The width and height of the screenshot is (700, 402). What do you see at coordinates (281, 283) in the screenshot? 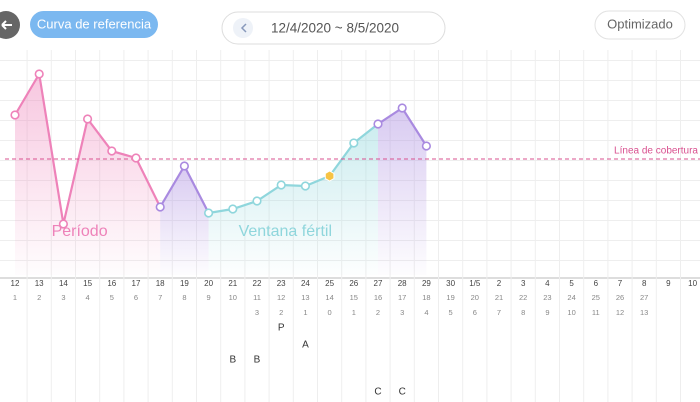
I see `date-label: 23` at bounding box center [281, 283].